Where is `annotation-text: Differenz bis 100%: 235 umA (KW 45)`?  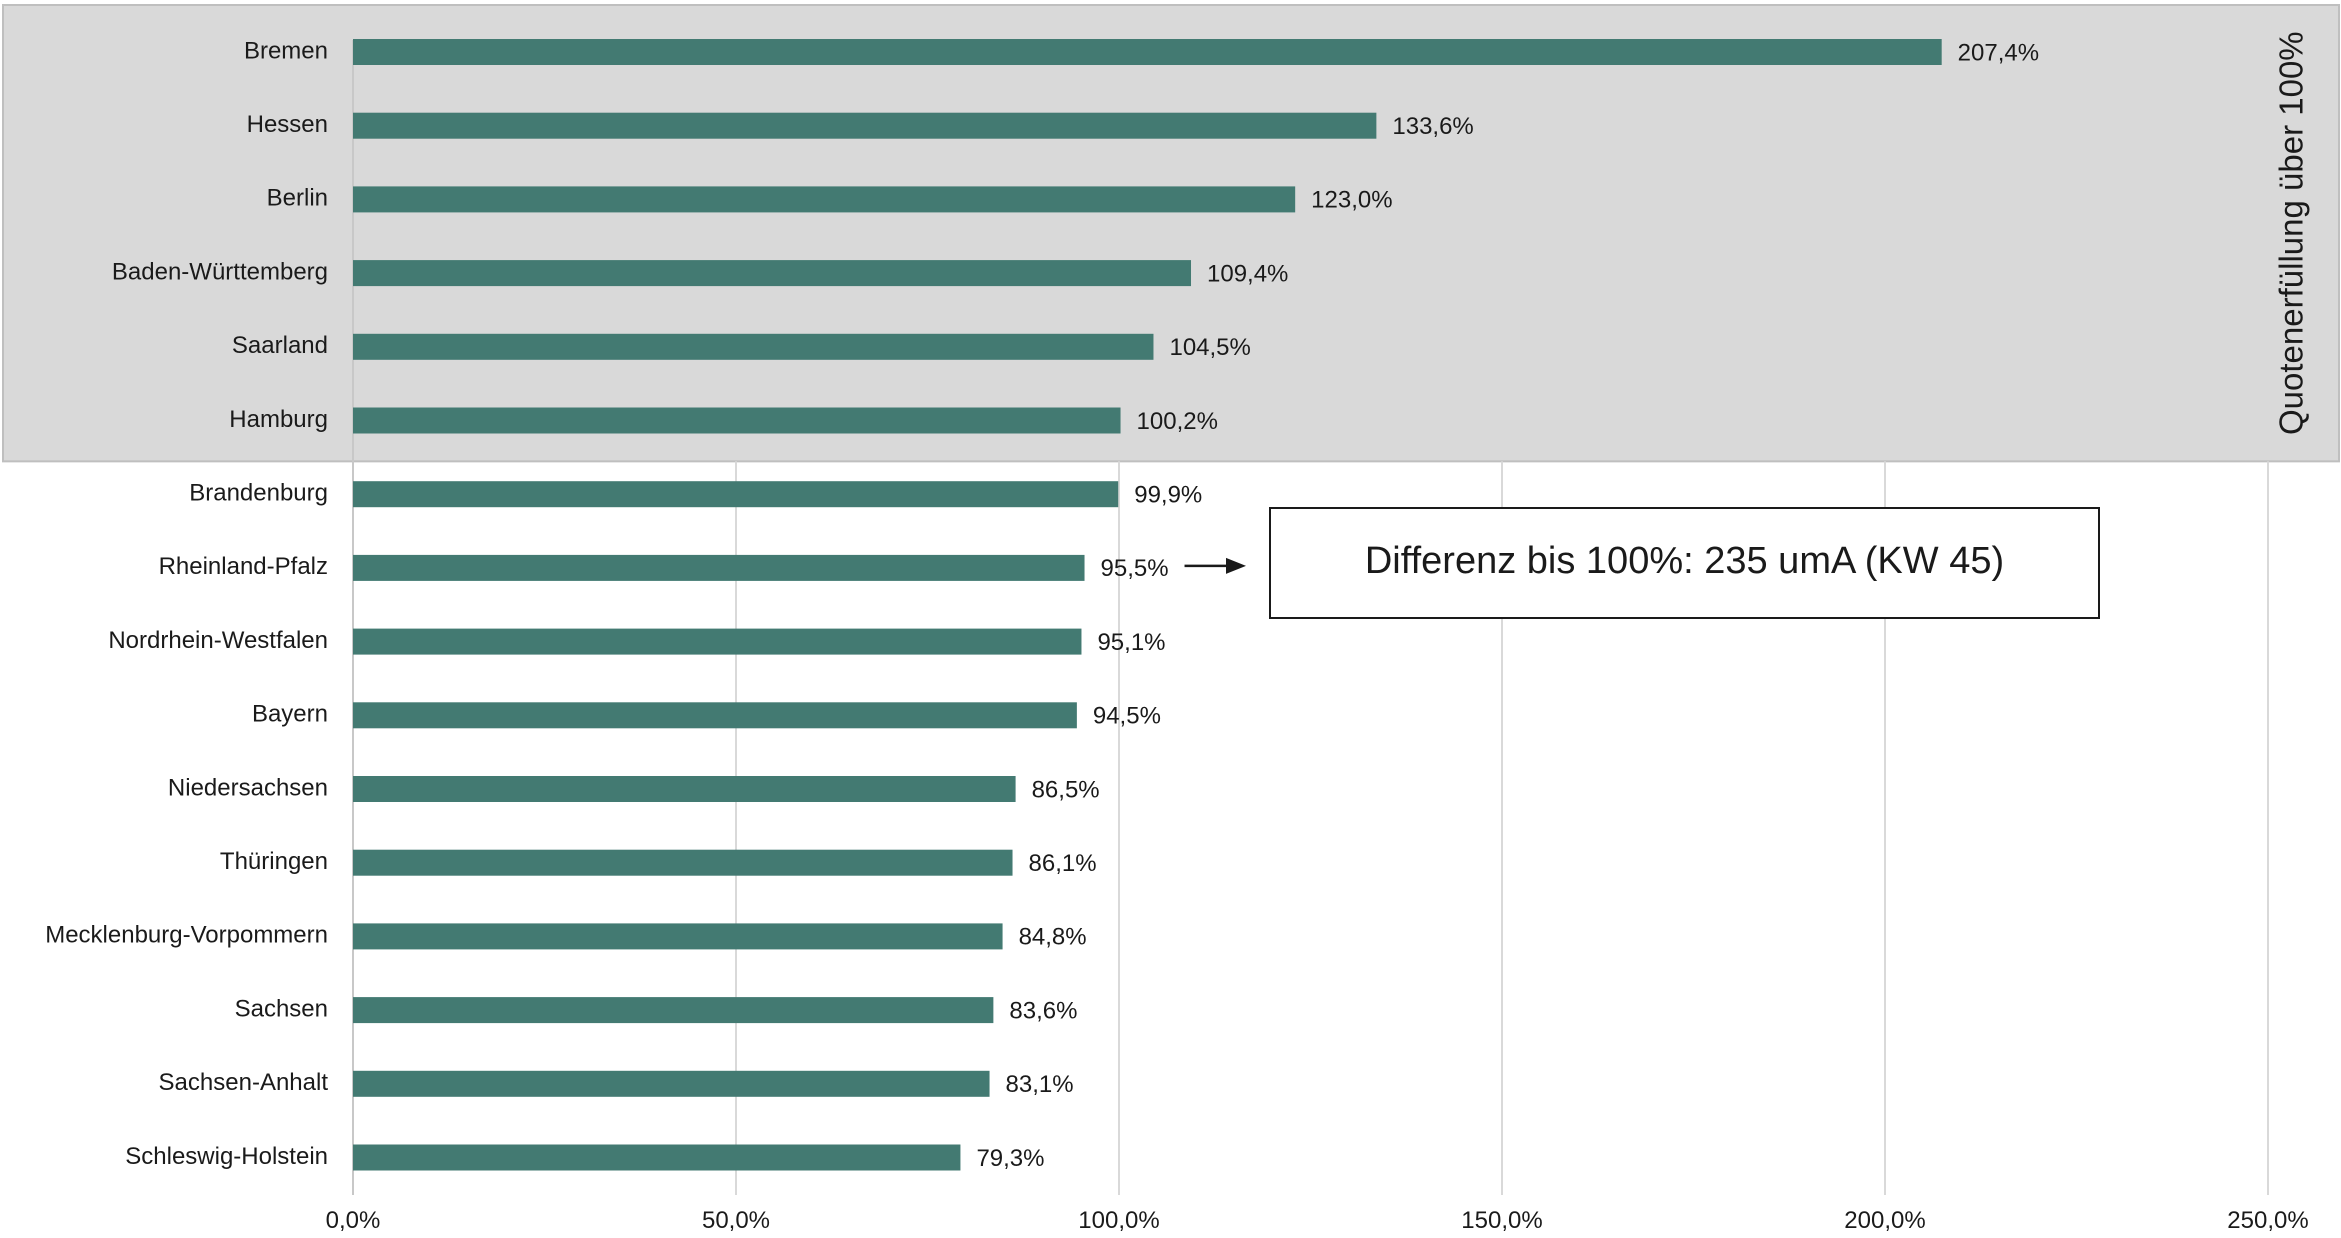 annotation-text: Differenz bis 100%: 235 umA (KW 45) is located at coordinates (1684, 561).